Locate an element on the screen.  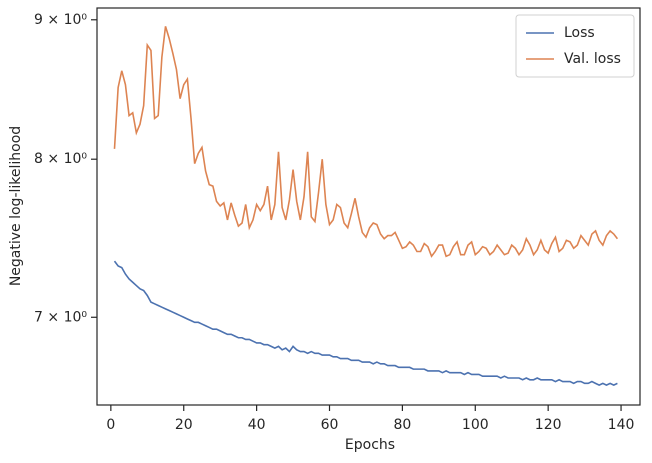
y-tick-label: 9 × 10⁰ is located at coordinates (60, 20).